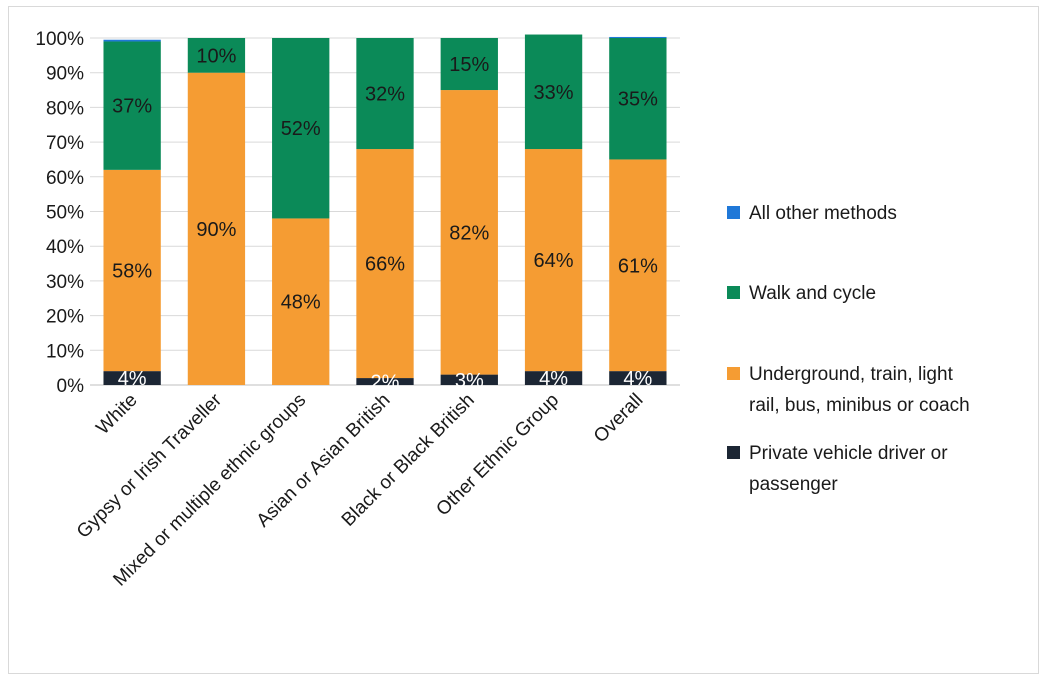  I want to click on x-tick-label: White, so click(116, 414).